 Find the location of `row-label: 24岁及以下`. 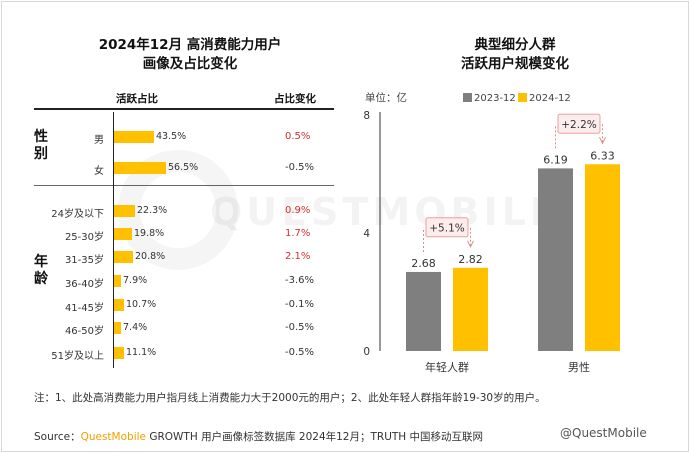

row-label: 24岁及以下 is located at coordinates (77, 214).